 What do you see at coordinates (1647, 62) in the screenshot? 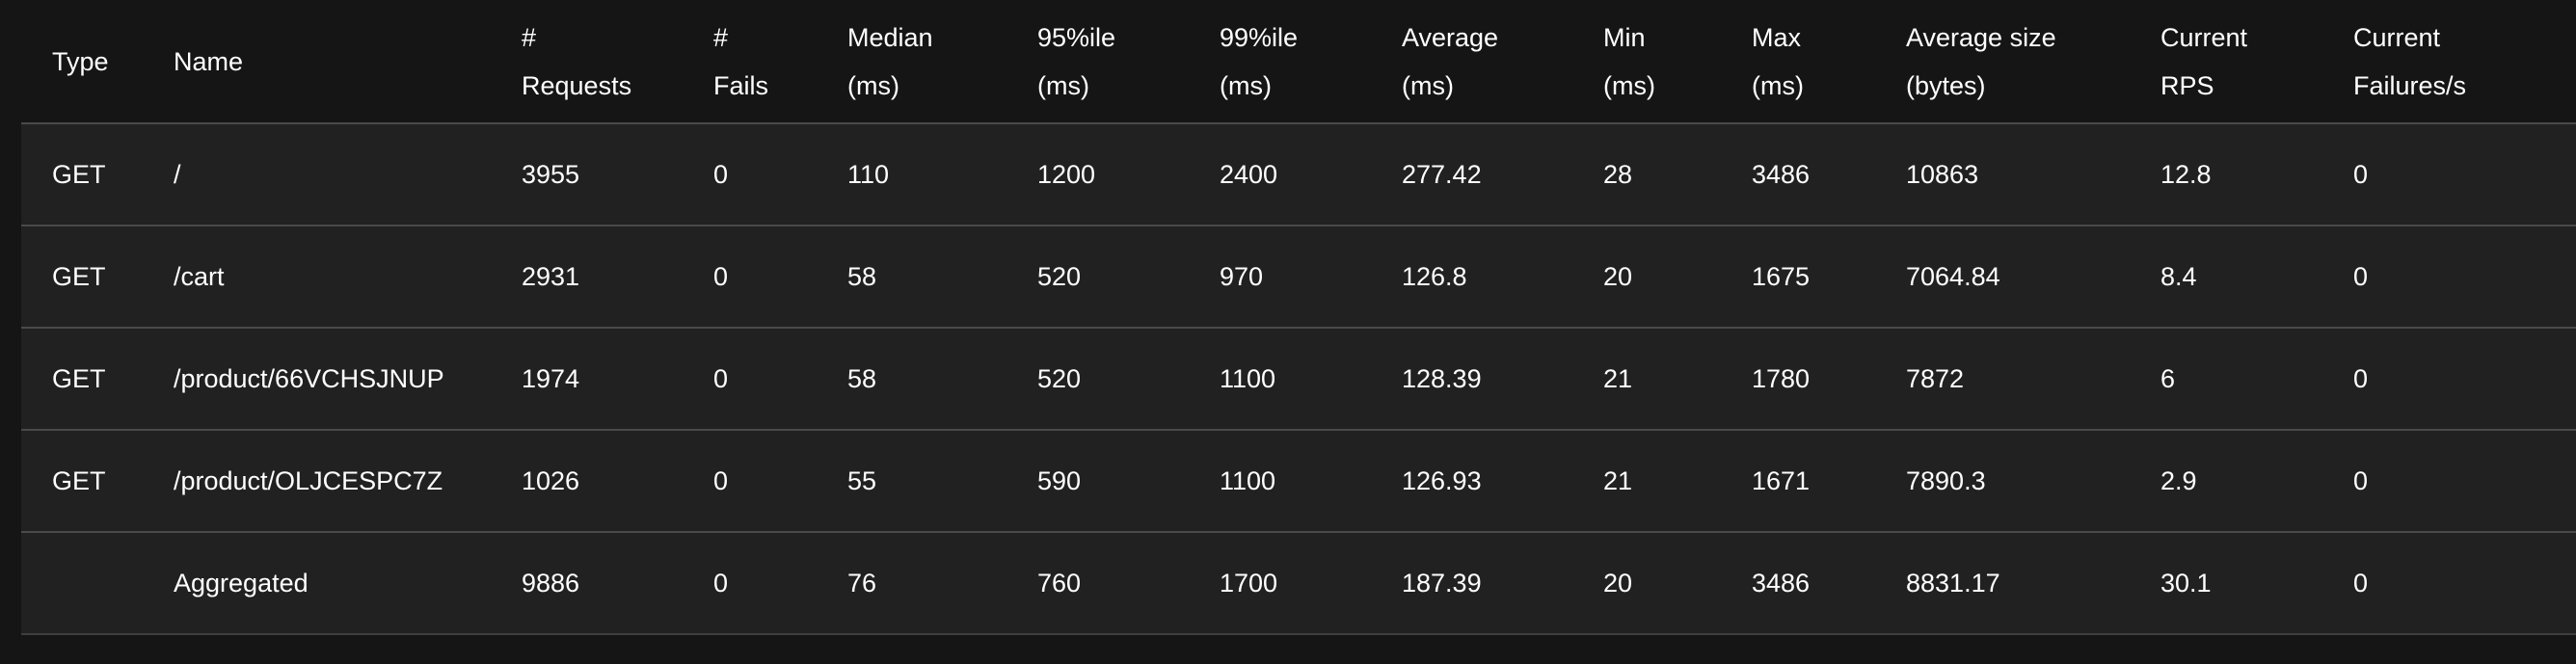
I see `column-header-min: Min (ms)` at bounding box center [1647, 62].